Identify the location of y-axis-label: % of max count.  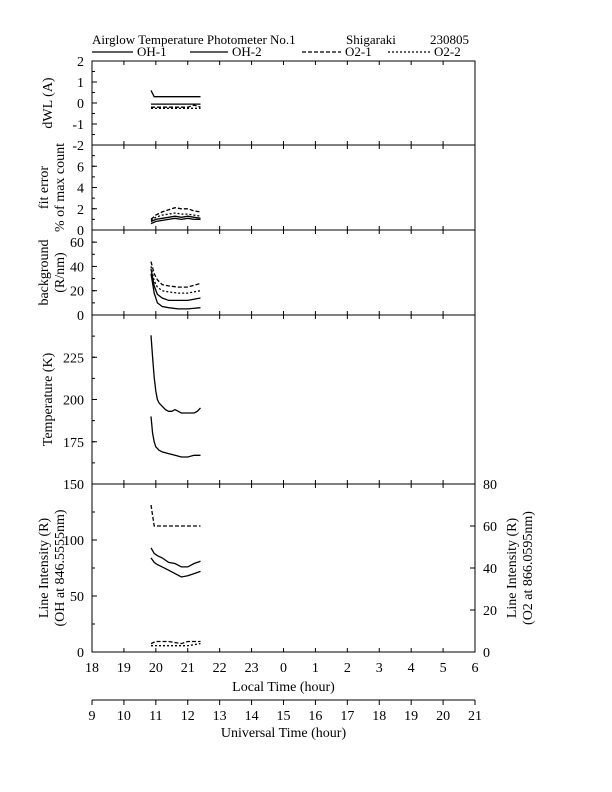
(60, 187).